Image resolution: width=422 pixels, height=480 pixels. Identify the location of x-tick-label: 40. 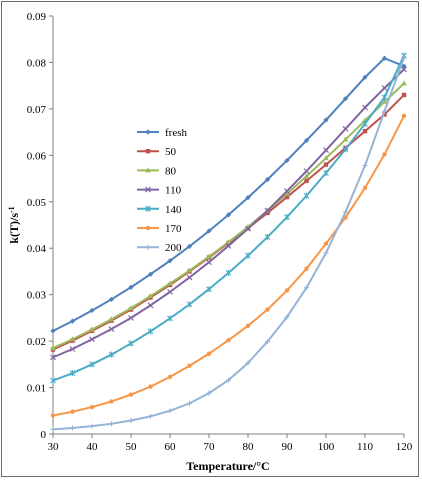
(93, 447).